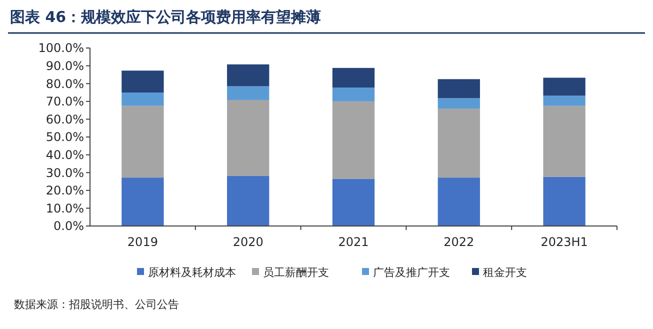 This screenshot has height=329, width=653. Describe the element at coordinates (65, 208) in the screenshot. I see `y-tick-label: 10.0%` at that location.